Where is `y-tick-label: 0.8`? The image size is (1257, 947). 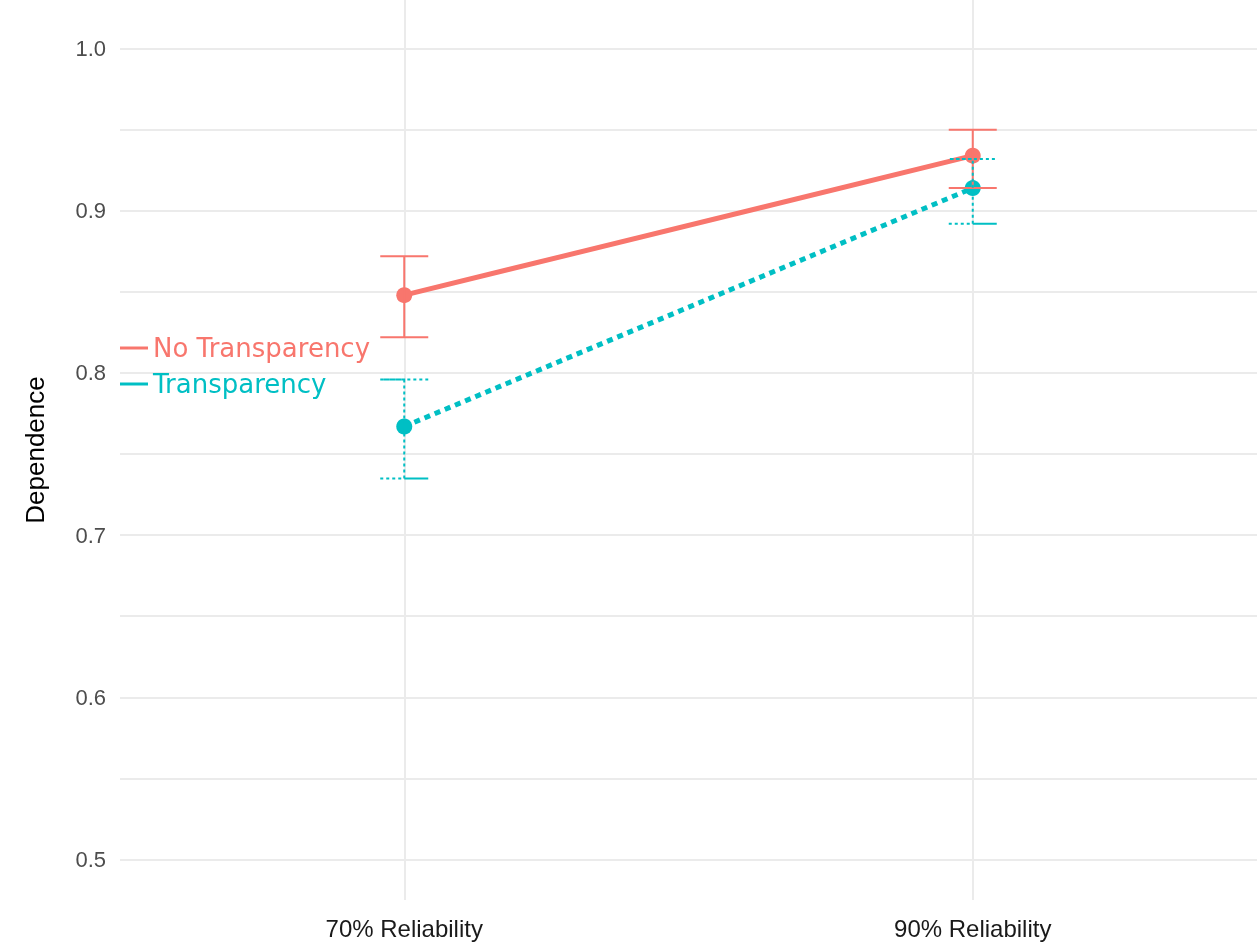 y-tick-label: 0.8 is located at coordinates (90, 373).